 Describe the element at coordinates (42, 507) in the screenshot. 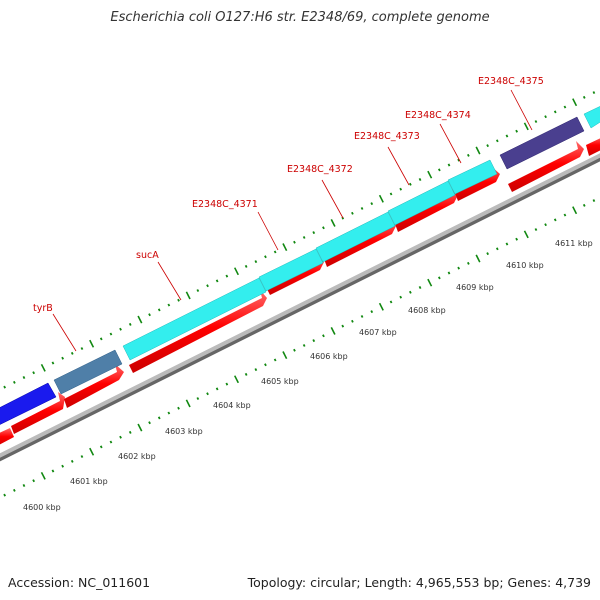

I see `kbp-label: 4600 kbp` at that location.